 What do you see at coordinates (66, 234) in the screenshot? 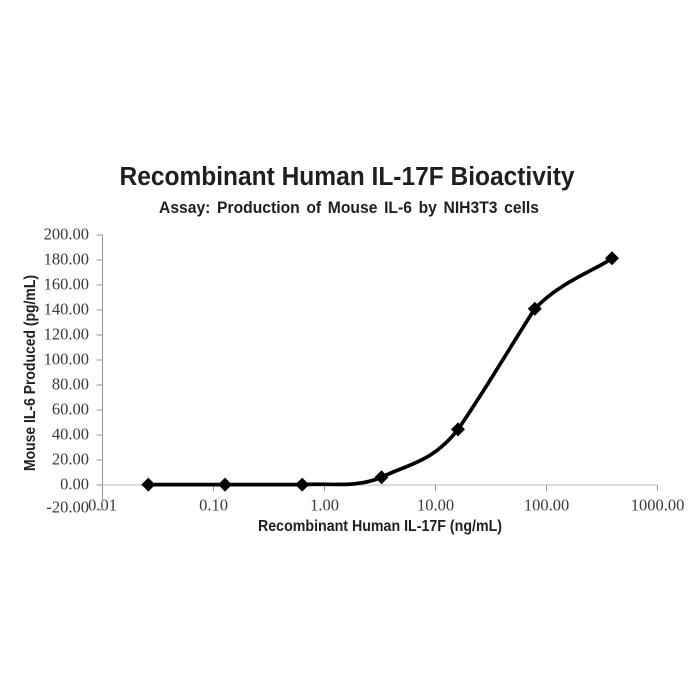
I see `svg-text: 200.00` at bounding box center [66, 234].